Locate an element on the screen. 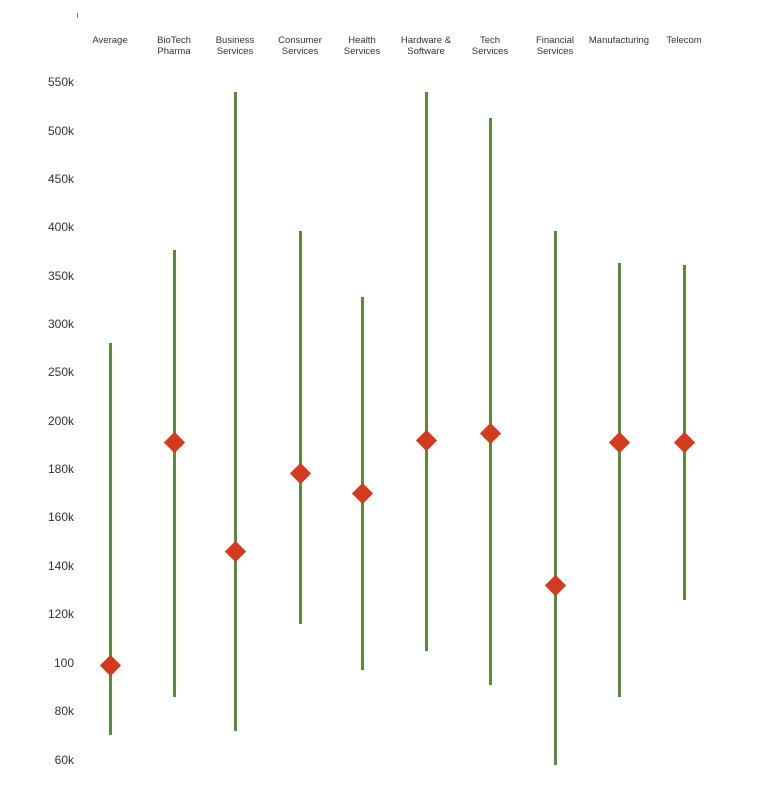  category-label: Tech Services is located at coordinates (490, 46).